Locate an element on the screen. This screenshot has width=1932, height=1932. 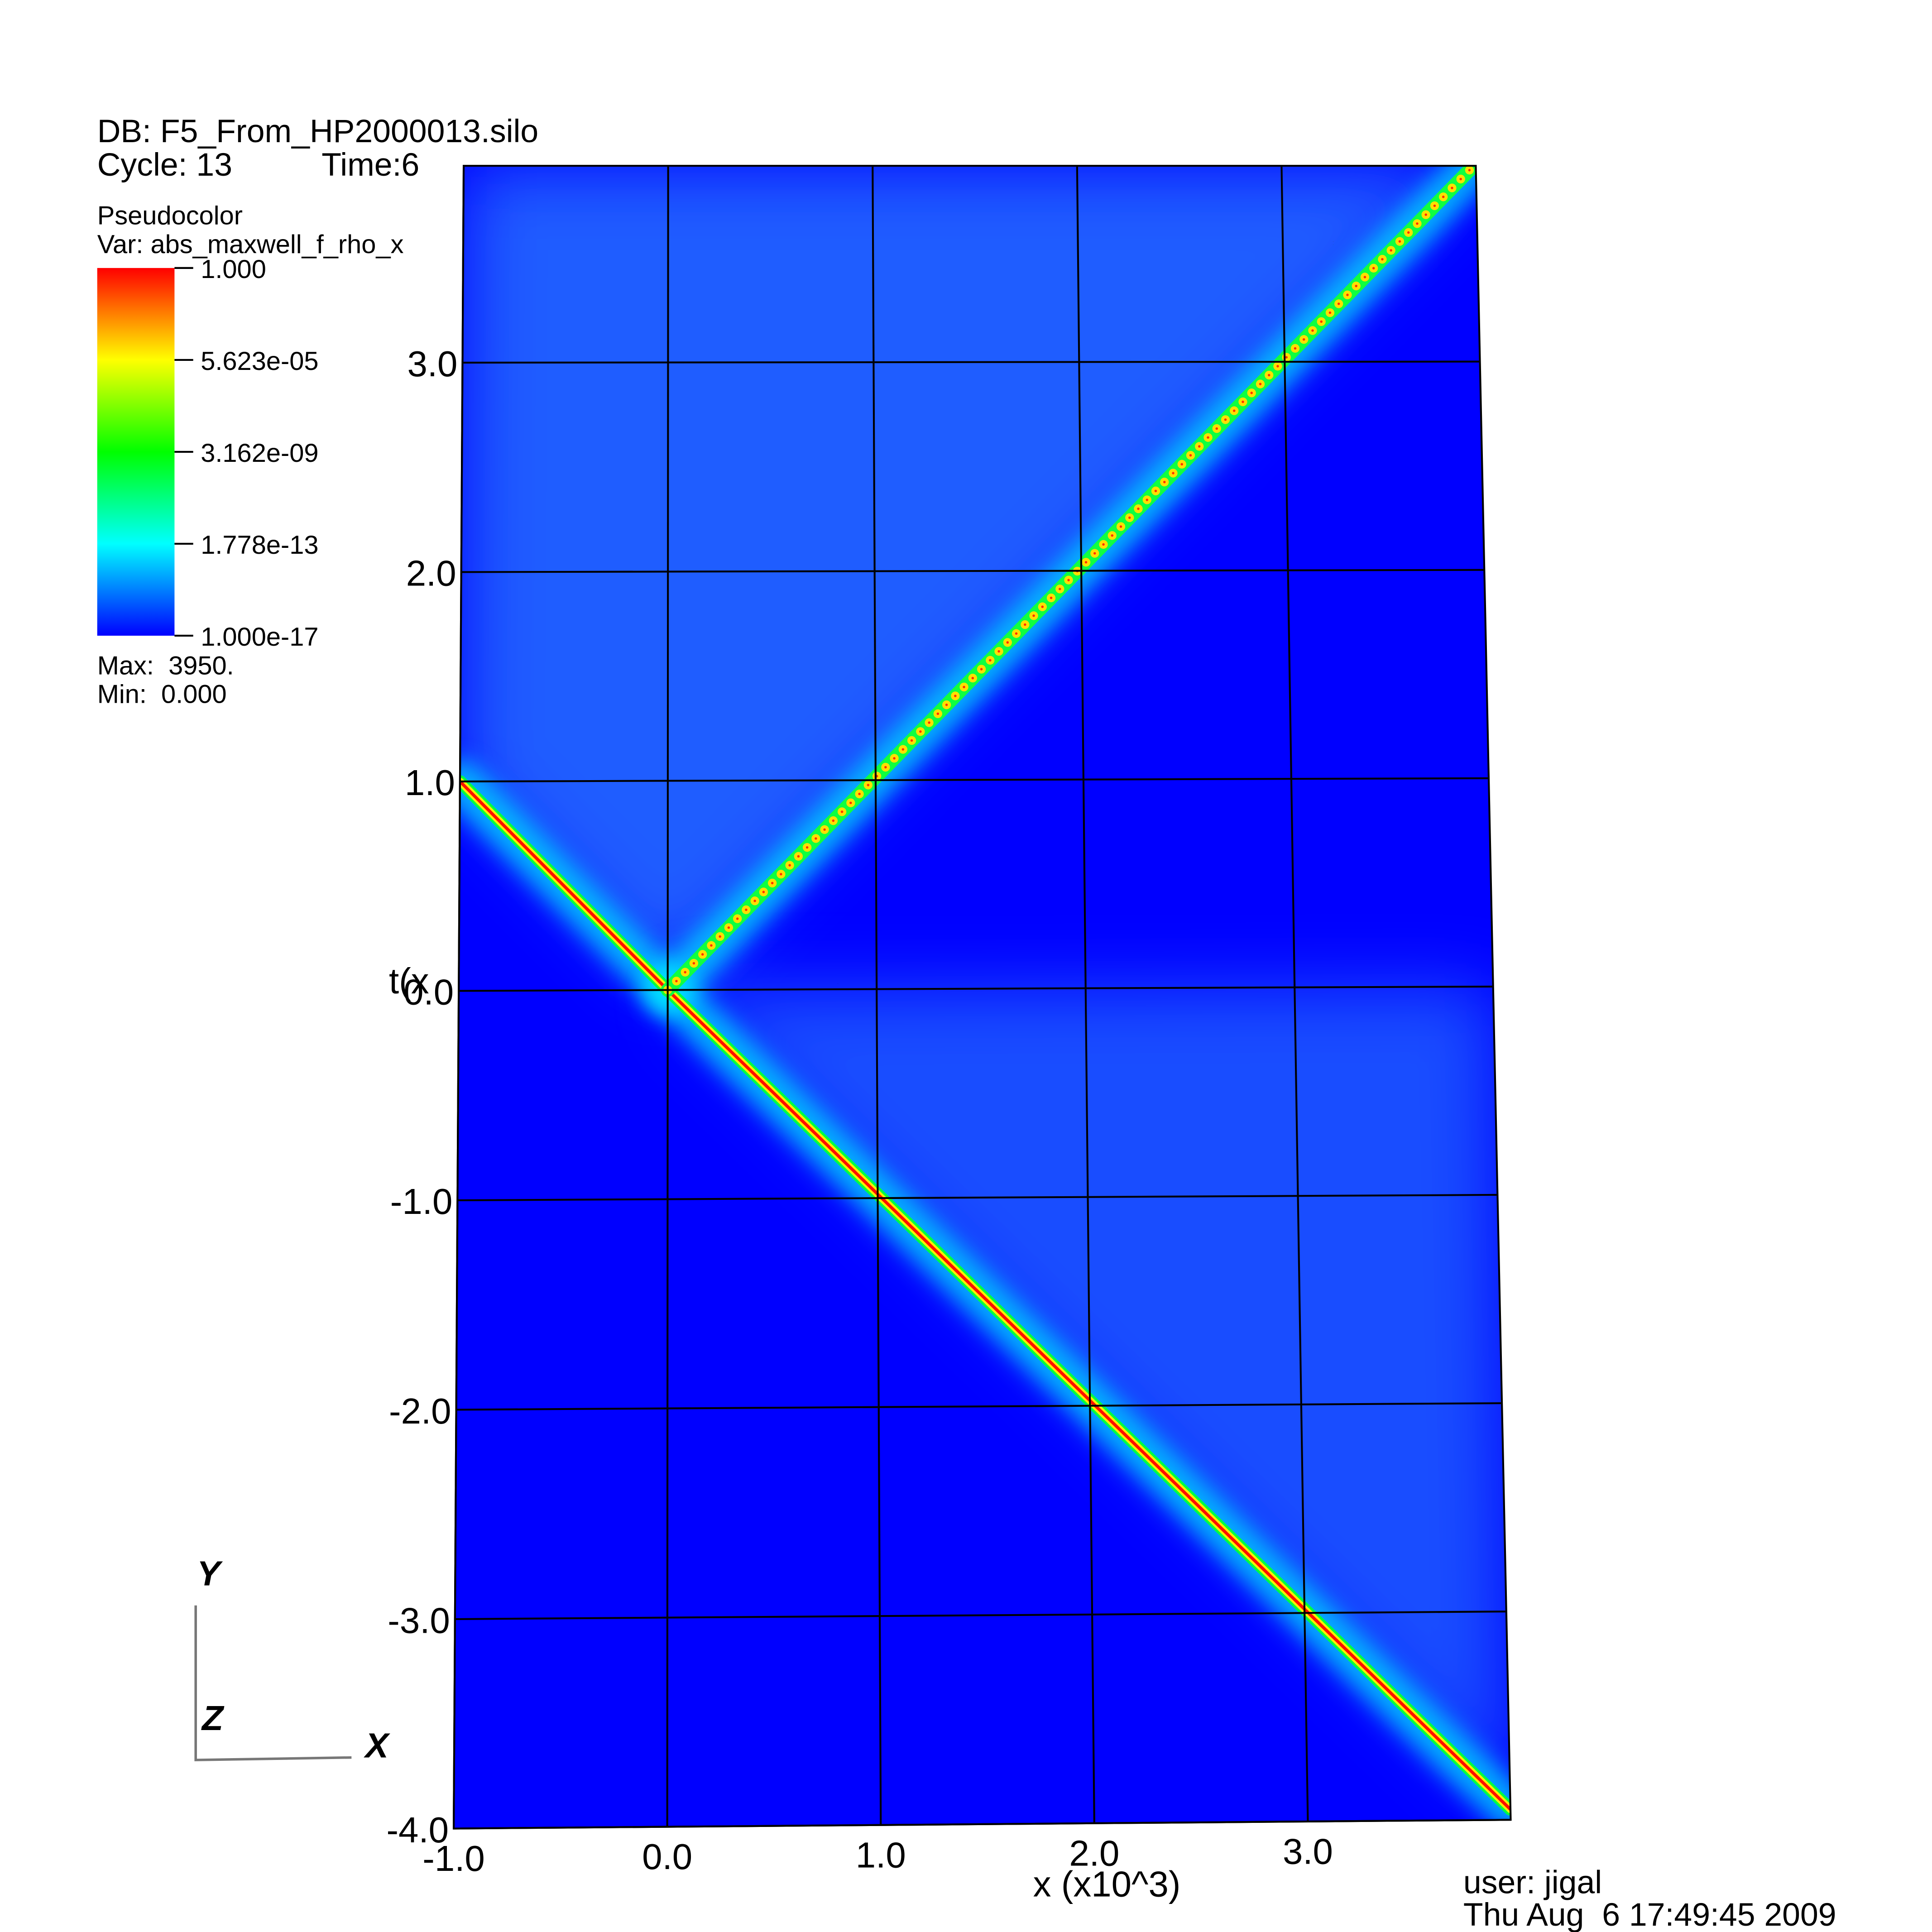
x-axis-title: x (x10^3) is located at coordinates (1107, 1884).